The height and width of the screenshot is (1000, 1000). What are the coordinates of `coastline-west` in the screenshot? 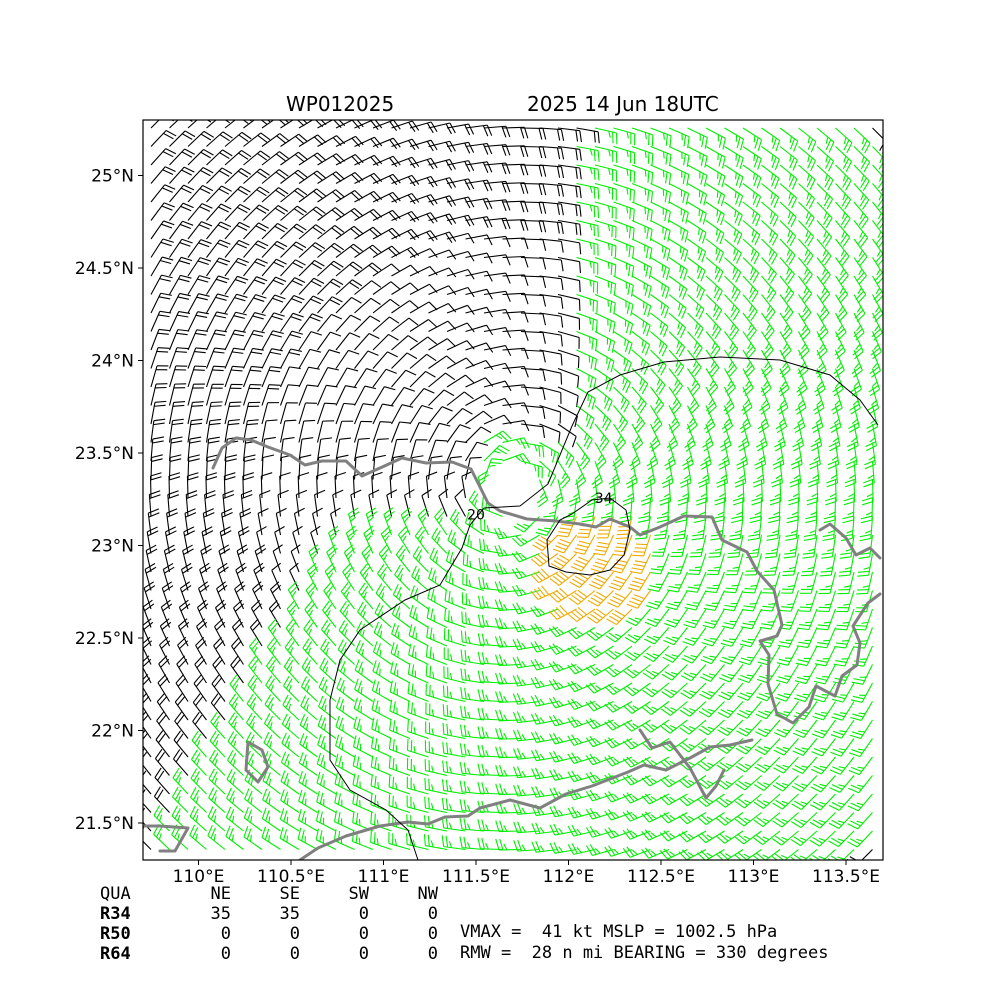 It's located at (166, 838).